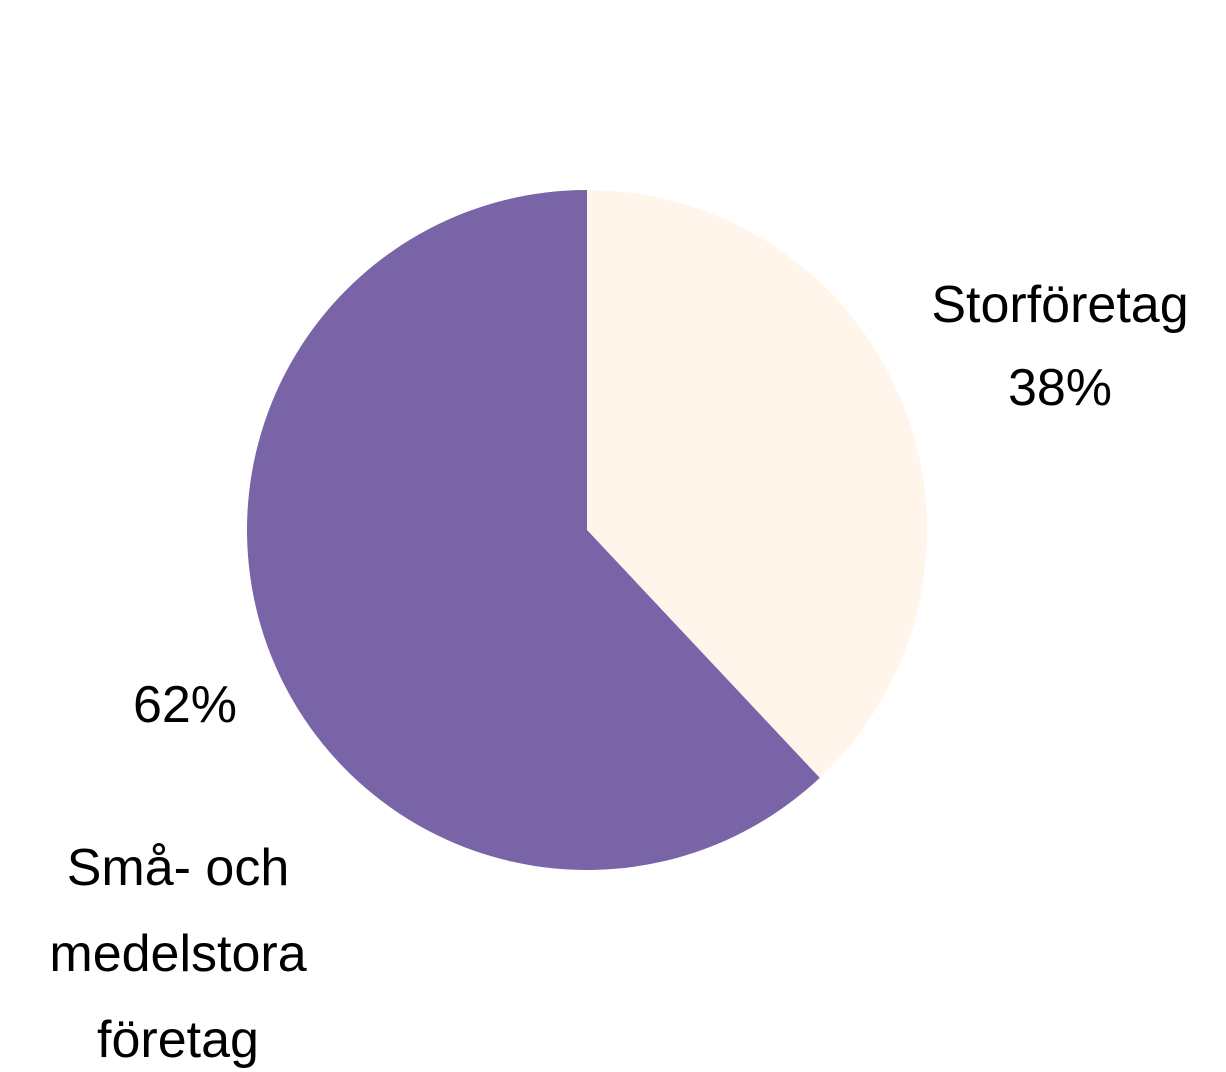 The image size is (1226, 1072). Describe the element at coordinates (178, 954) in the screenshot. I see `slice-label: Små- och medelstora företag` at that location.